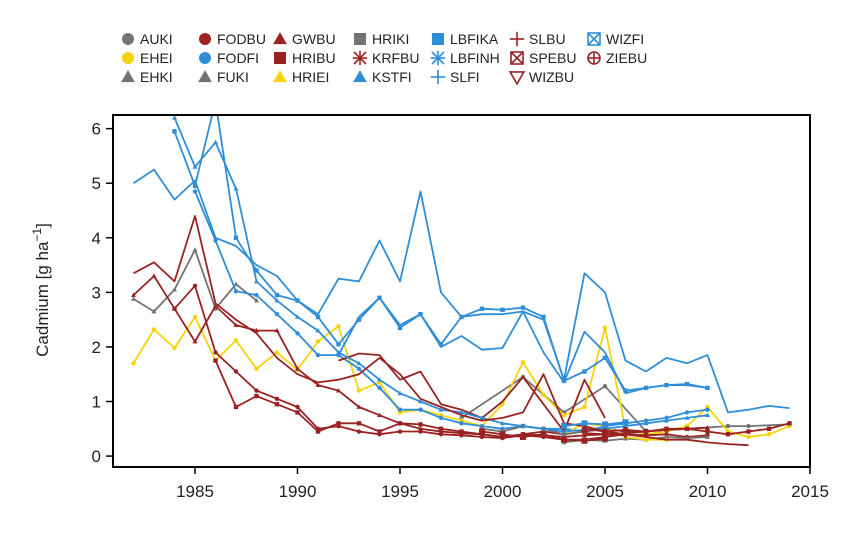  What do you see at coordinates (584, 428) in the screenshot?
I see `point-ziebu` at bounding box center [584, 428].